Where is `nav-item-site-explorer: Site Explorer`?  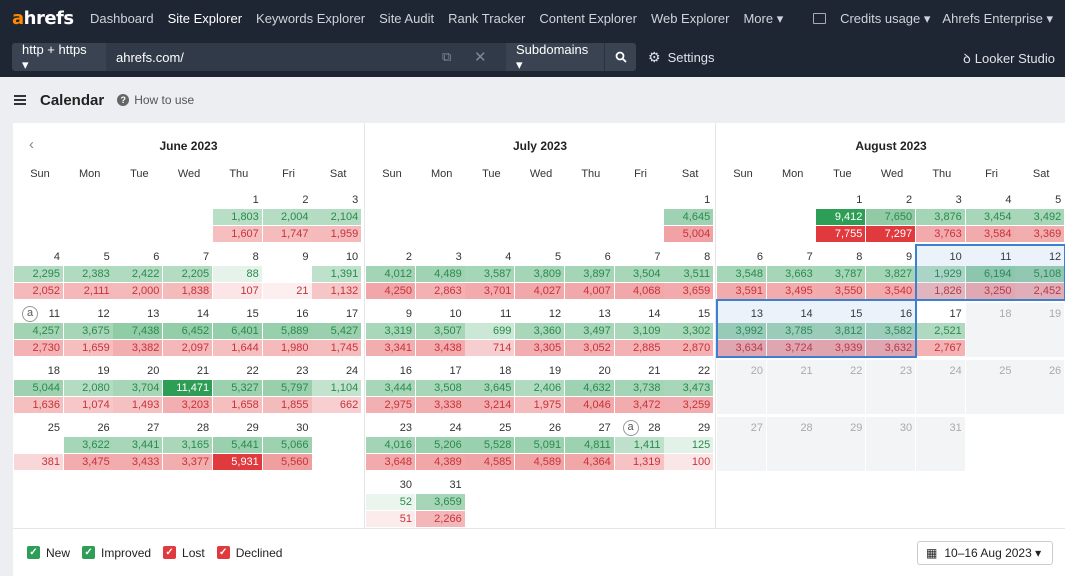
nav-item-site-explorer: Site Explorer is located at coordinates (205, 18).